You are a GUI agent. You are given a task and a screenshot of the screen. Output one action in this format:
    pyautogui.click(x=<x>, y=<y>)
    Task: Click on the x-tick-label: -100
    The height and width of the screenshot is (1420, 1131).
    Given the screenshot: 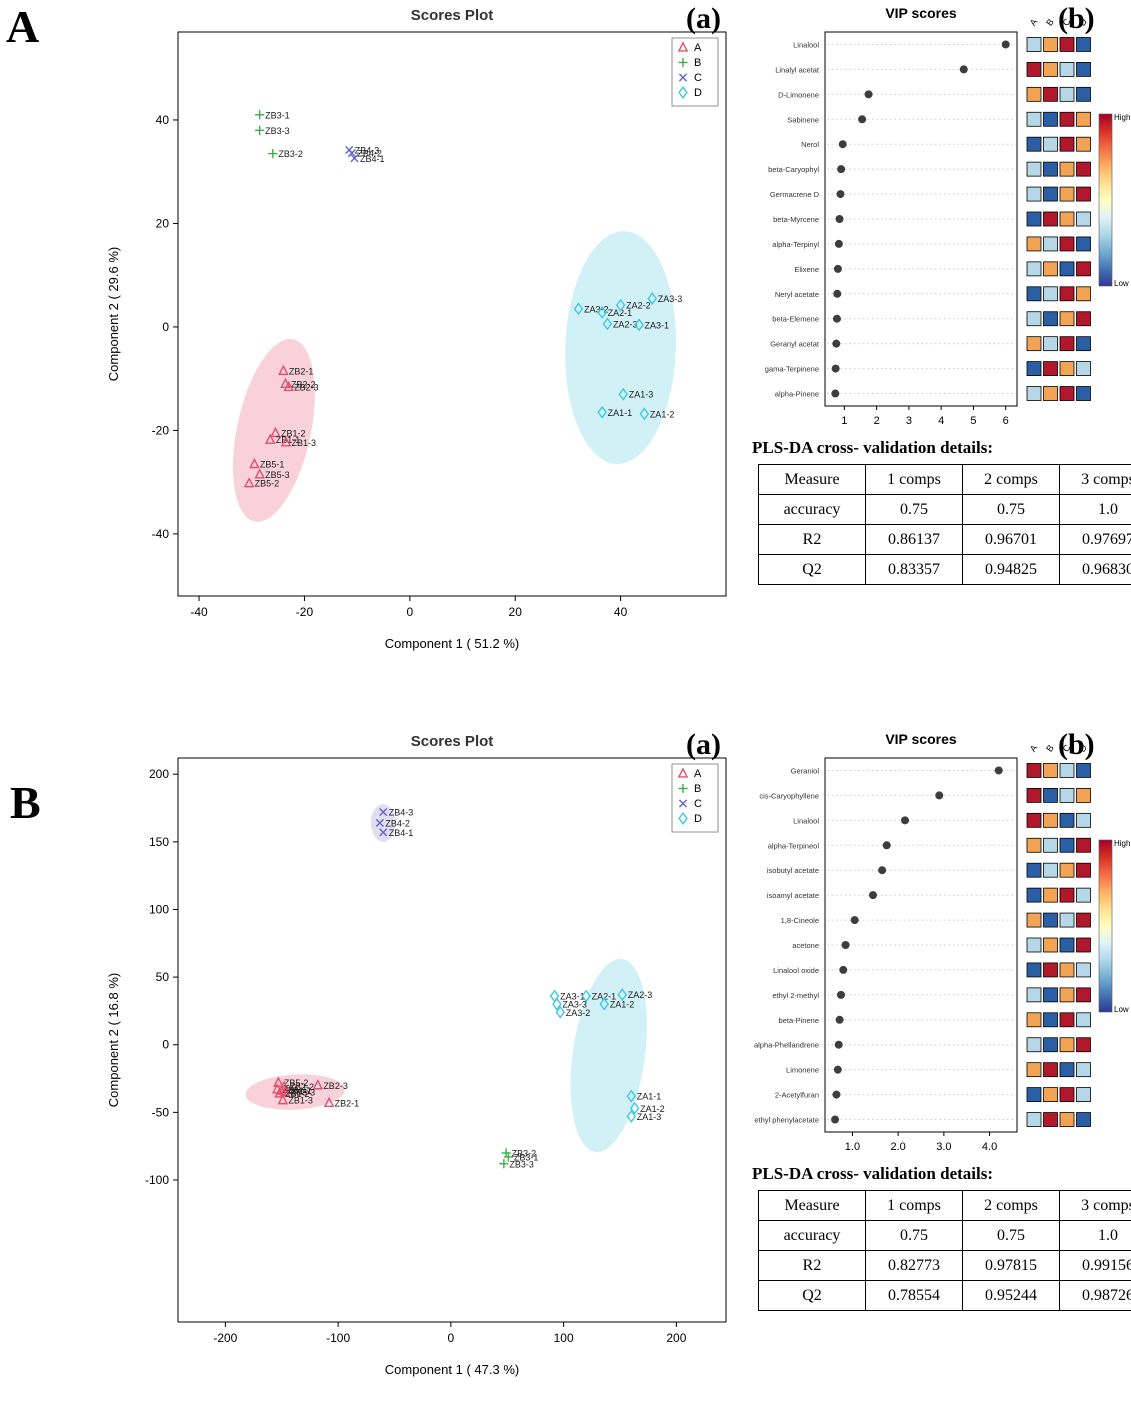 What is the action you would take?
    pyautogui.click(x=338, y=1338)
    